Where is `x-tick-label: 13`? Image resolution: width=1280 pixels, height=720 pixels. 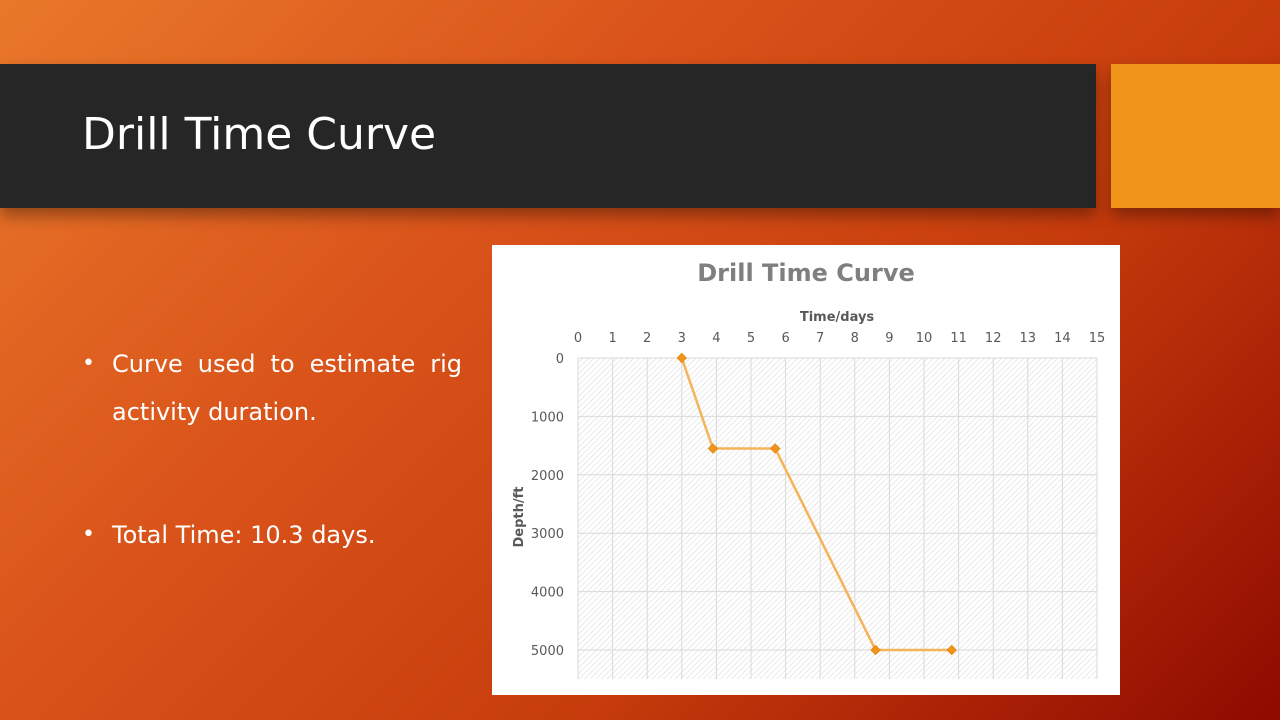 x-tick-label: 13 is located at coordinates (1028, 338).